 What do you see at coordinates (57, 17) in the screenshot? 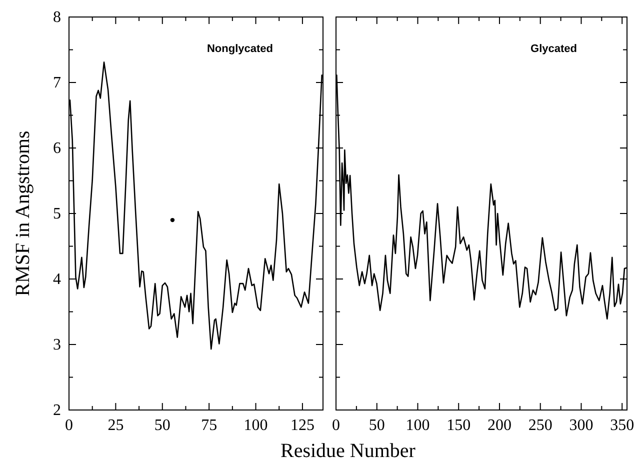
I see `y-tick-label: 8` at bounding box center [57, 17].